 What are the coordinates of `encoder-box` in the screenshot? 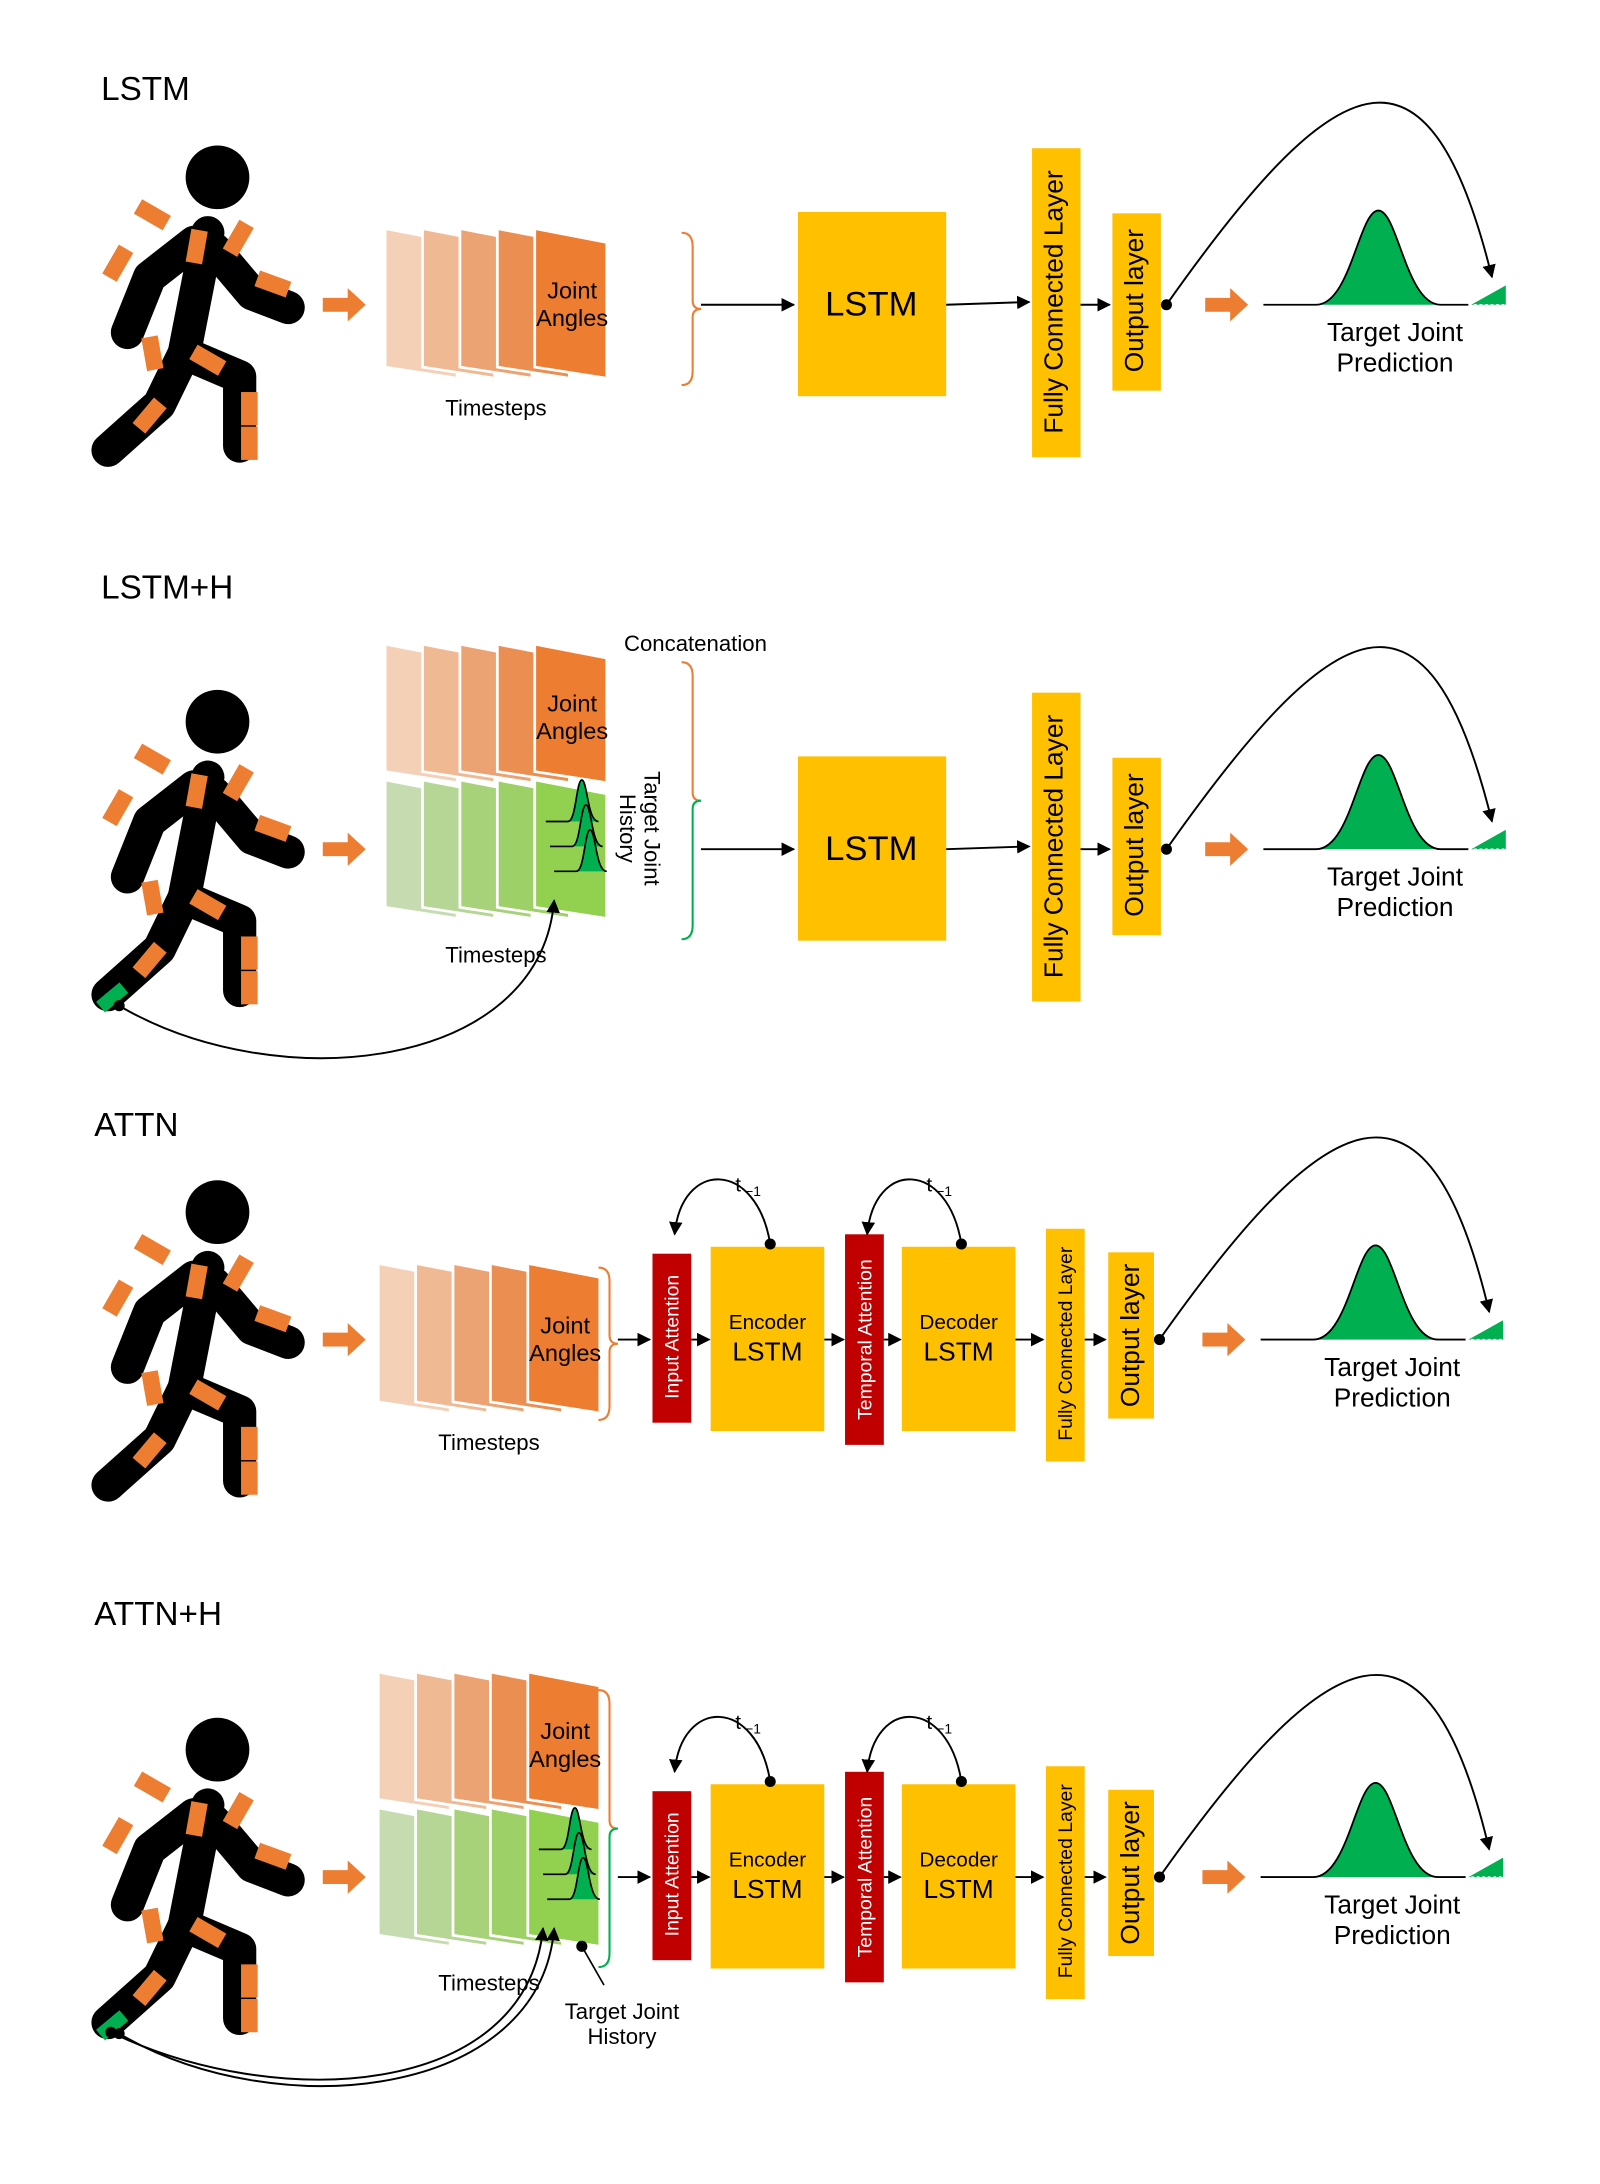 It's located at (767, 1876).